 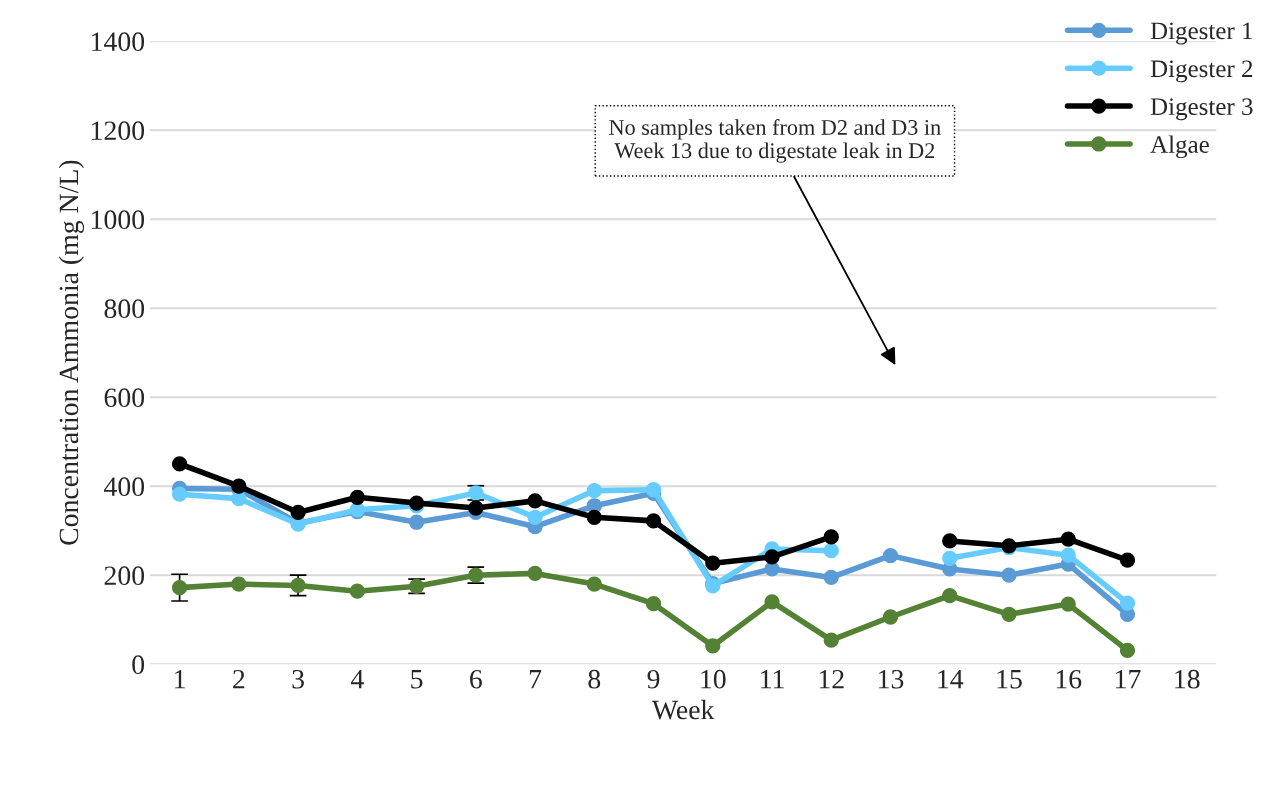 What do you see at coordinates (118, 131) in the screenshot?
I see `y-tick-label: 1200` at bounding box center [118, 131].